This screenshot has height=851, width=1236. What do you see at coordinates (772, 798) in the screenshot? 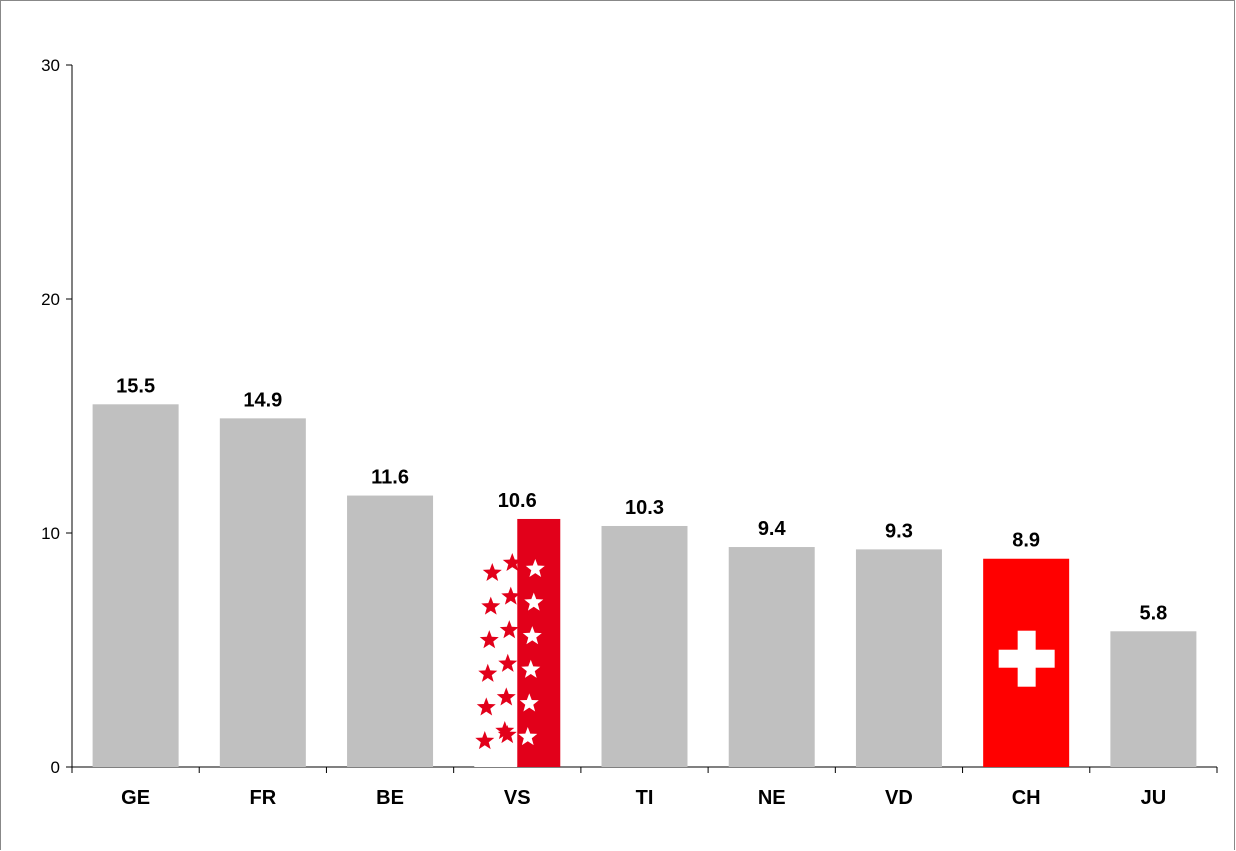
I see `category-label-ne: NE` at bounding box center [772, 798].